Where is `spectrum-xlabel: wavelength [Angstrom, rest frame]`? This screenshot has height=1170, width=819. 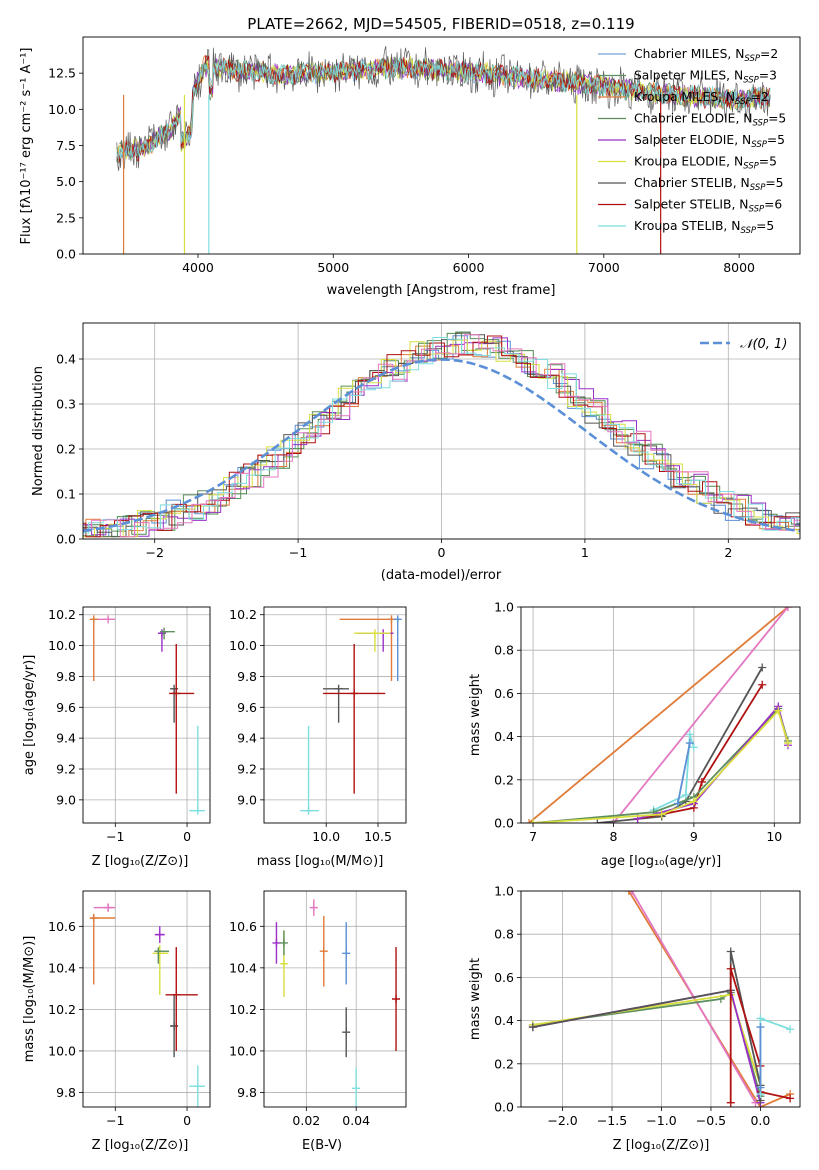
spectrum-xlabel: wavelength [Angstrom, rest frame] is located at coordinates (441, 290).